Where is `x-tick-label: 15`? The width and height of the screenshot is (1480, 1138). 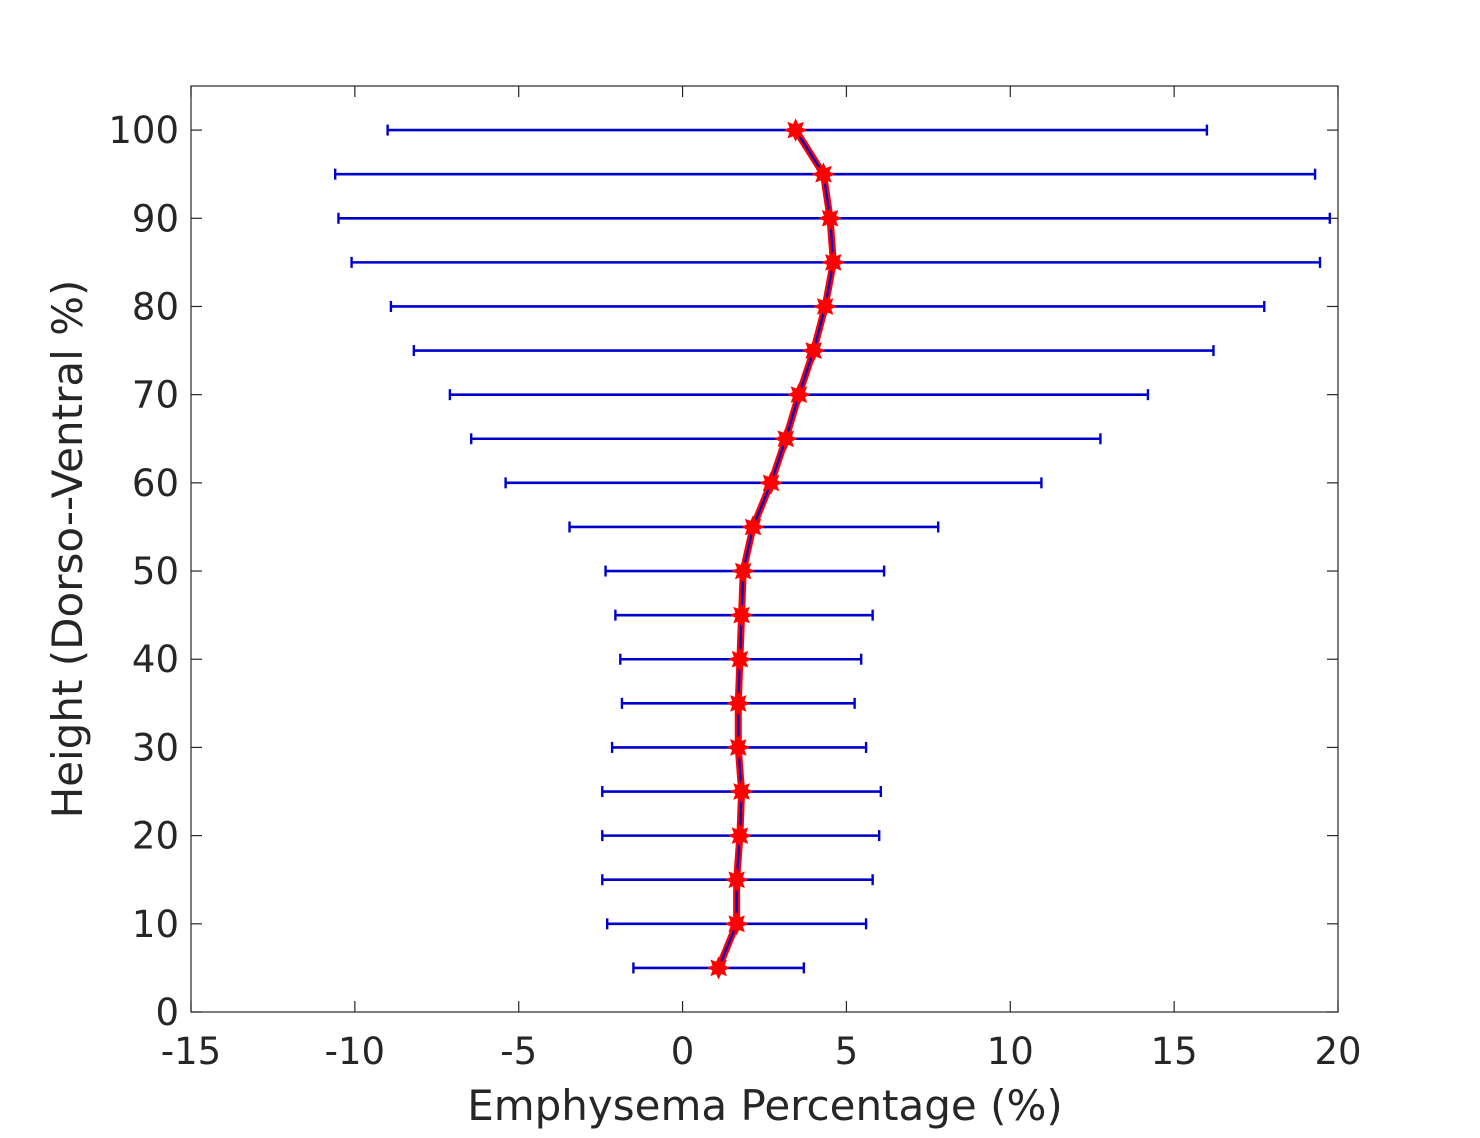
x-tick-label: 15 is located at coordinates (1174, 1051).